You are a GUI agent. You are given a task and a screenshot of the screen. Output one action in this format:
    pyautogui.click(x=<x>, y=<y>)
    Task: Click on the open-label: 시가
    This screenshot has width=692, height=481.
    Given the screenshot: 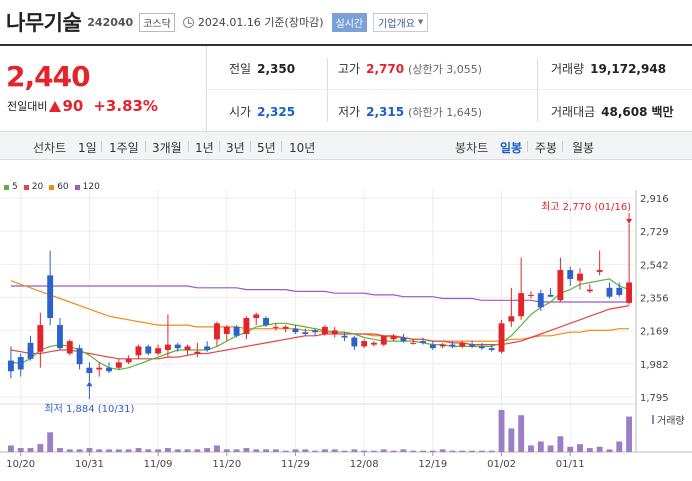 What is the action you would take?
    pyautogui.click(x=240, y=112)
    